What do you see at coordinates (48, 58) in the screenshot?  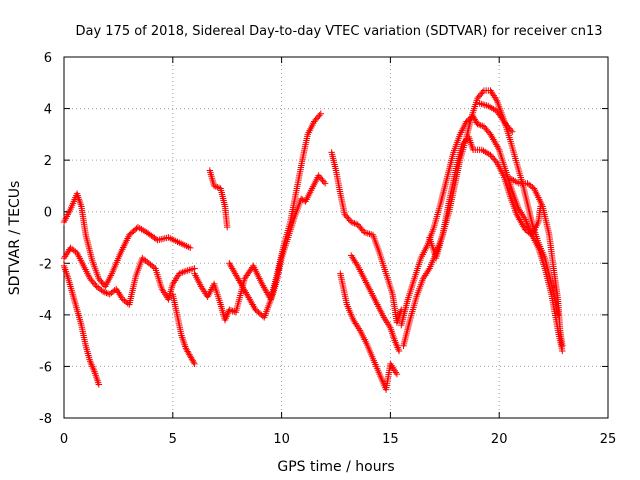 I see `y-tick-label: 6` at bounding box center [48, 58].